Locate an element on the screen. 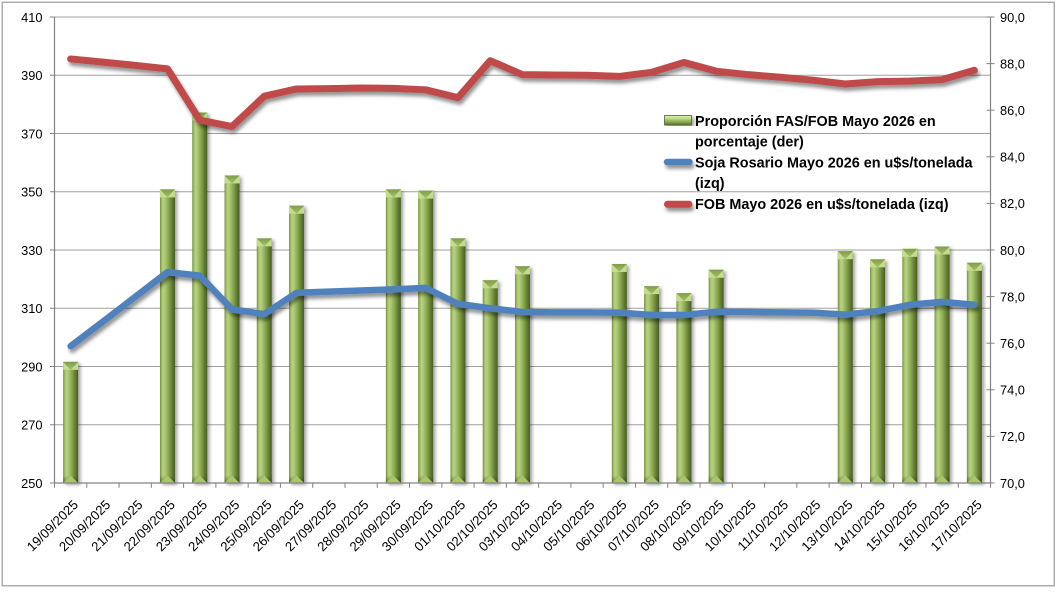  svg-text: porcentaje (der) is located at coordinates (749, 143).